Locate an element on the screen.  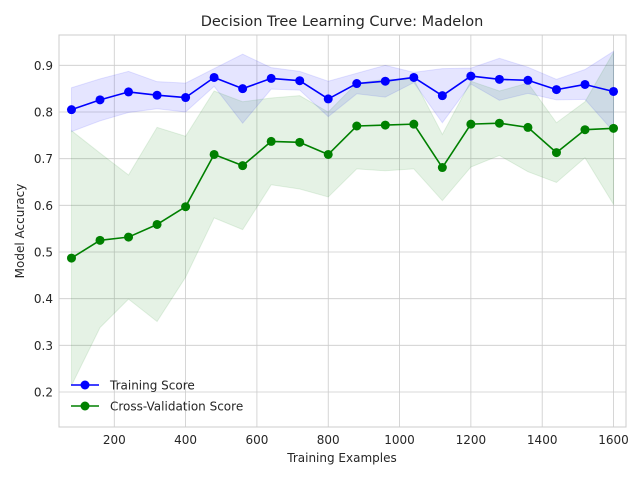
legend-marker-cross-validation is located at coordinates (85, 406).